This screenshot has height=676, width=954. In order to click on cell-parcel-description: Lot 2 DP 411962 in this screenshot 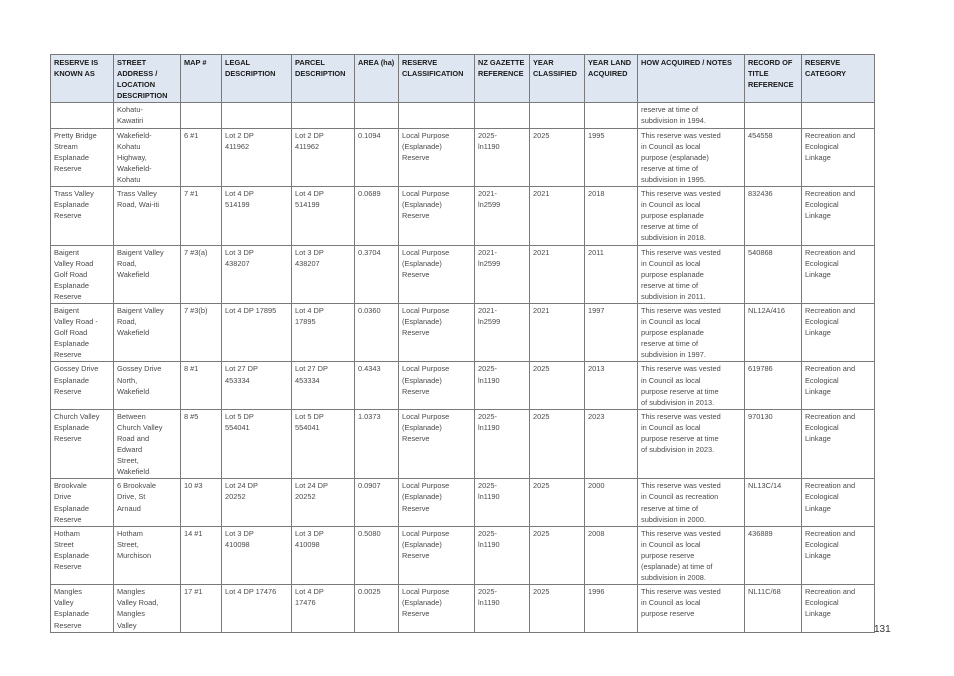, I will do `click(323, 157)`.